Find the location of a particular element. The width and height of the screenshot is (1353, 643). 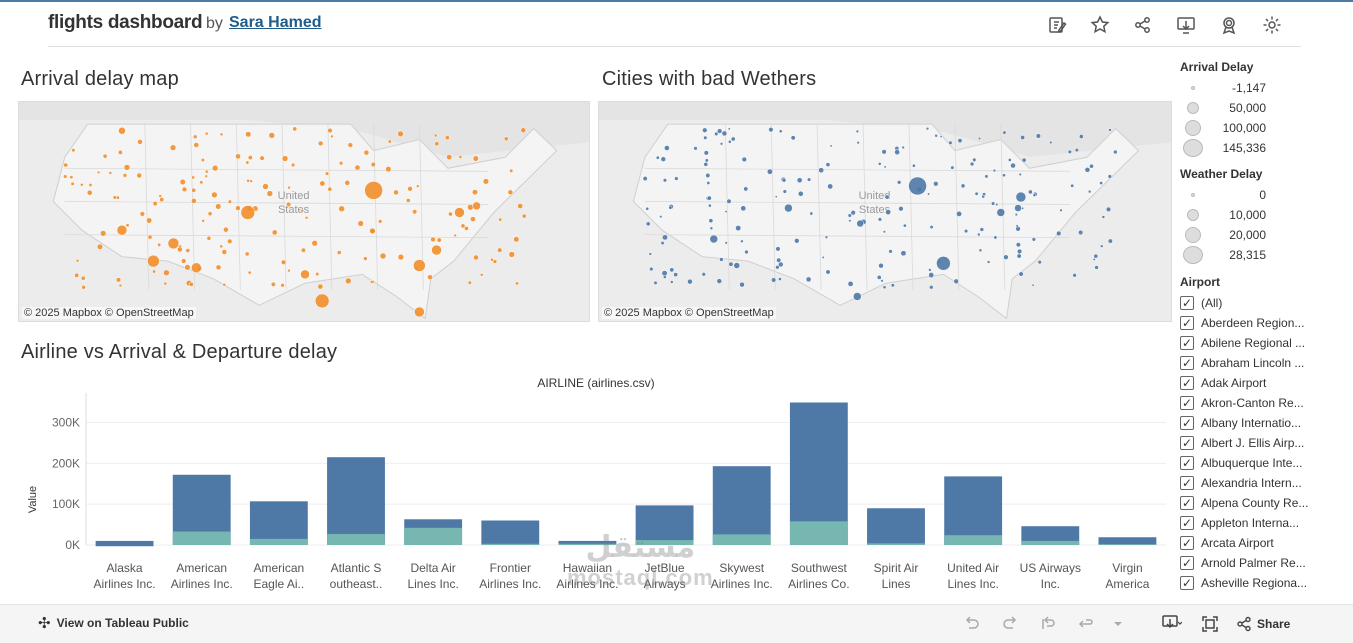

share-button: Share is located at coordinates (1263, 624).